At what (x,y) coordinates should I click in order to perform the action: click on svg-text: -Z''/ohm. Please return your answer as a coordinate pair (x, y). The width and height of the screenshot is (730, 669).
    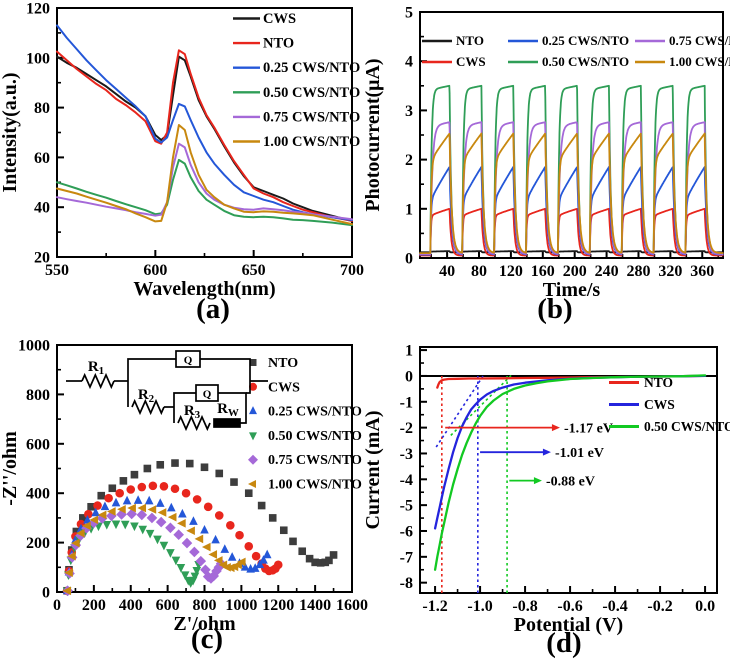
    Looking at the image, I should click on (10, 468).